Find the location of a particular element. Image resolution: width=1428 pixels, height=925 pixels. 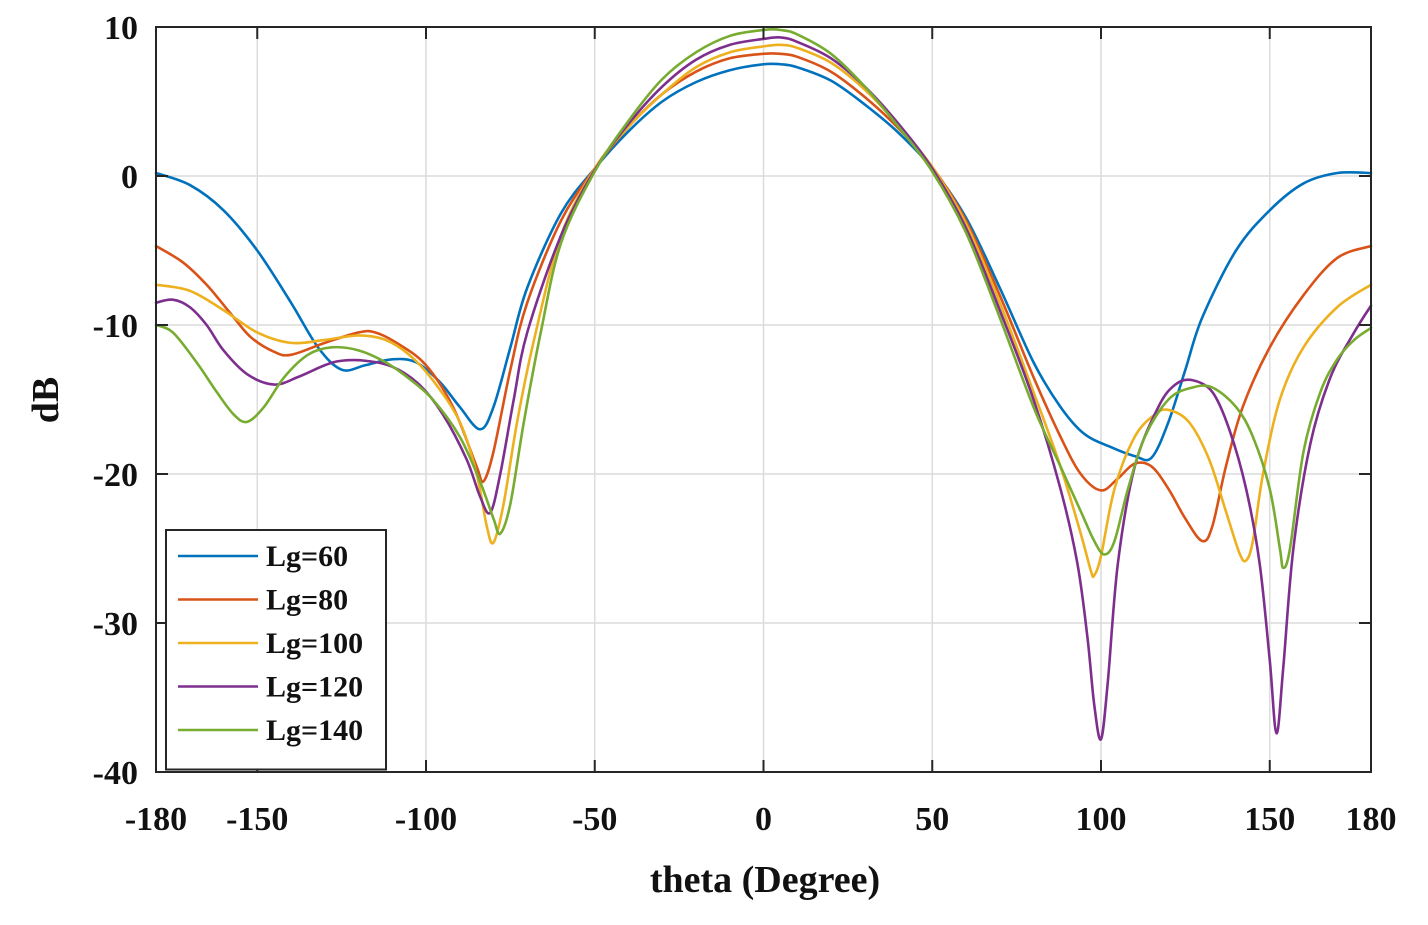

x-tick-label: 180 is located at coordinates (1371, 819).